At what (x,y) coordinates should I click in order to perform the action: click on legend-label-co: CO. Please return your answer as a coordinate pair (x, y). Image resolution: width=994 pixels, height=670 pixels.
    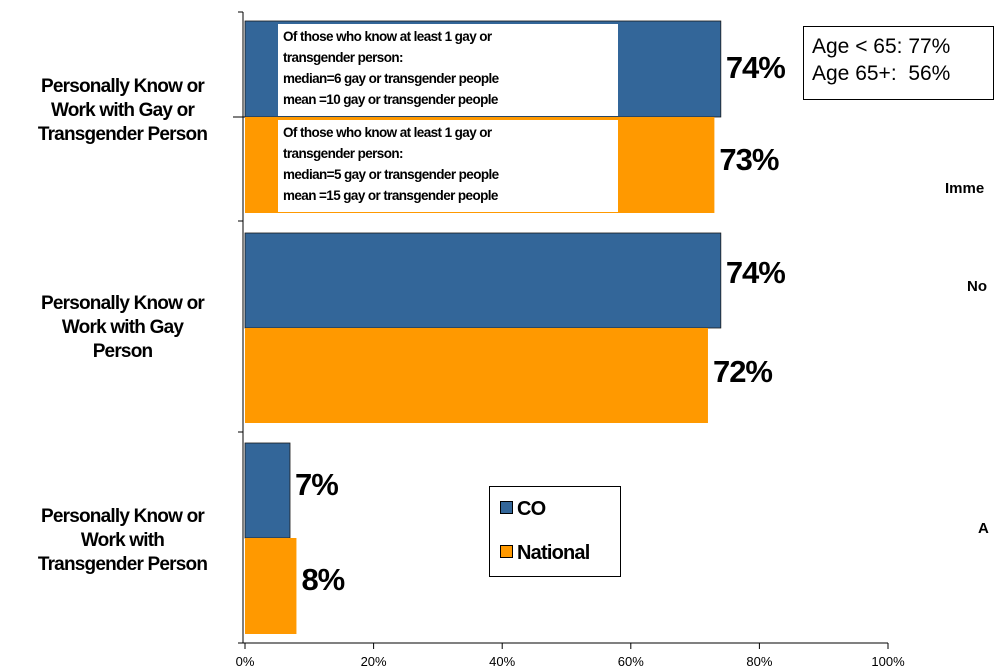
    Looking at the image, I should click on (531, 509).